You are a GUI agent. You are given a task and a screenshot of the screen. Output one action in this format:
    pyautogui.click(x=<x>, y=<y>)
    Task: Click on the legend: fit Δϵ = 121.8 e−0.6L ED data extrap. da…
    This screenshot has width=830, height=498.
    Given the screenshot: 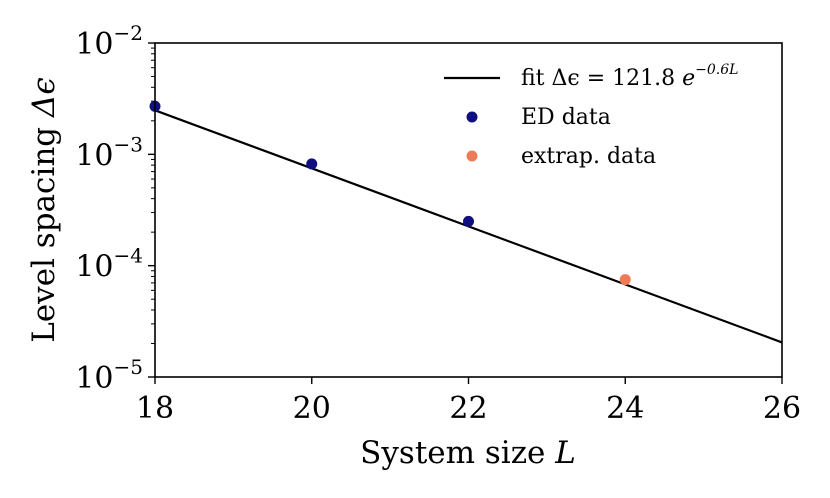 What is the action you would take?
    pyautogui.click(x=591, y=115)
    